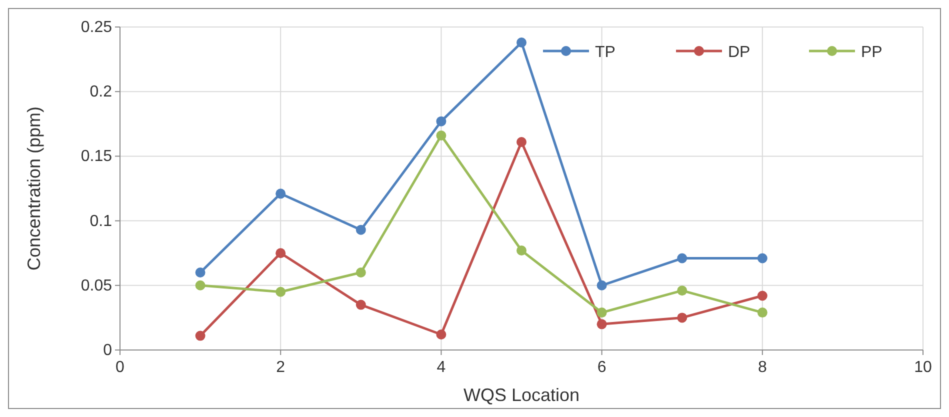  I want to click on x-tick-label: 6, so click(601, 367).